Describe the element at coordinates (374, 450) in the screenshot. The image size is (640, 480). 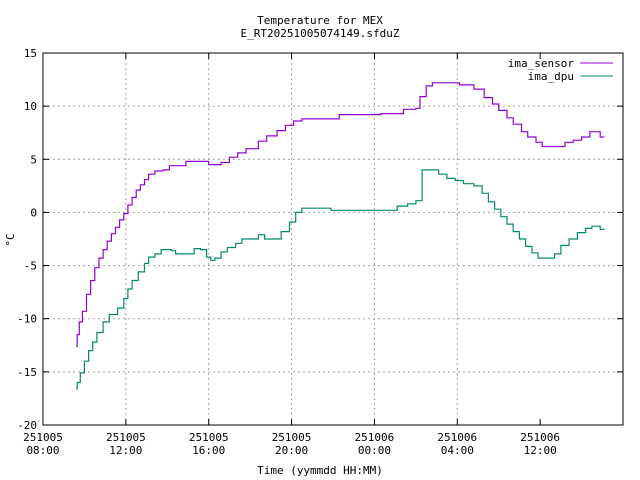
I see `x-tick-label-time: 00:00` at that location.